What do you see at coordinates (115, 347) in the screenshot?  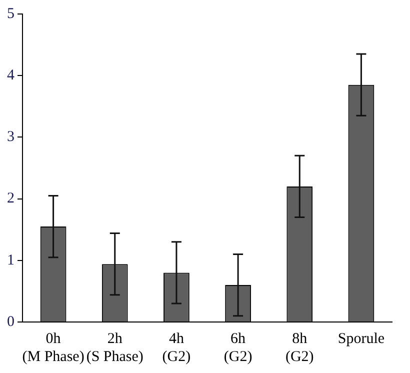 I see `x-tick-label: 2h (S Phase)` at bounding box center [115, 347].